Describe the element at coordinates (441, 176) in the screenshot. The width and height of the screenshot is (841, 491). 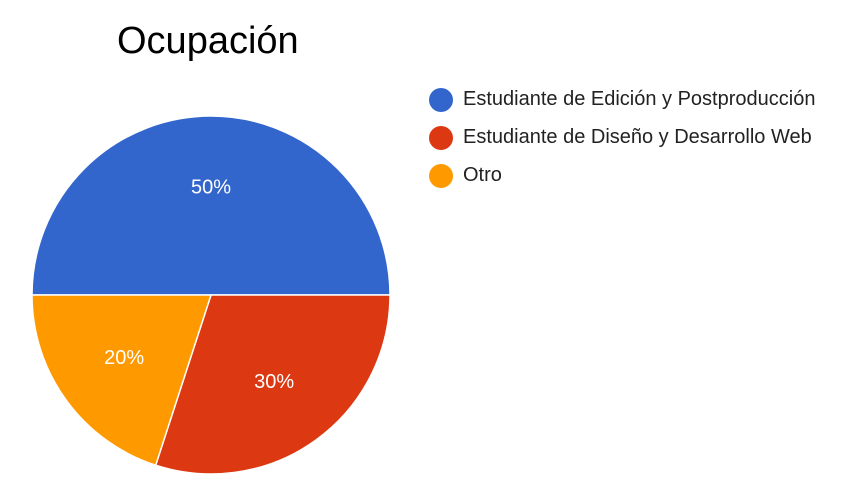
I see `legend-swatch-otro-icon` at that location.